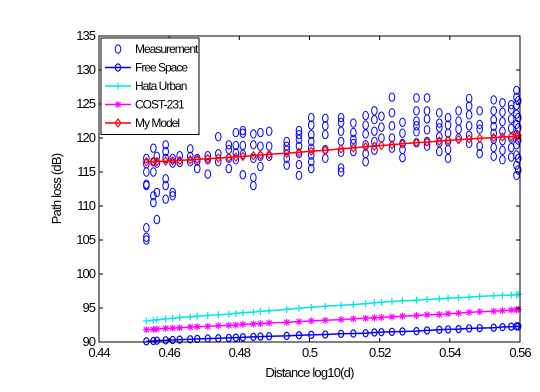  What do you see at coordinates (86, 205) in the screenshot?
I see `y-tick-label: 110` at bounding box center [86, 205].